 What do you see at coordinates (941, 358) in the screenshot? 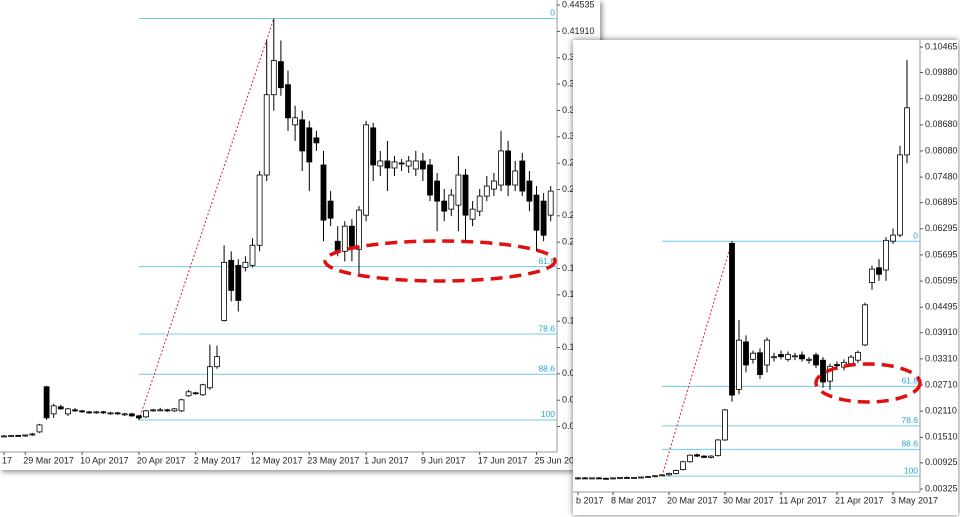
I see `y-tick-label: 0.03310` at bounding box center [941, 358].